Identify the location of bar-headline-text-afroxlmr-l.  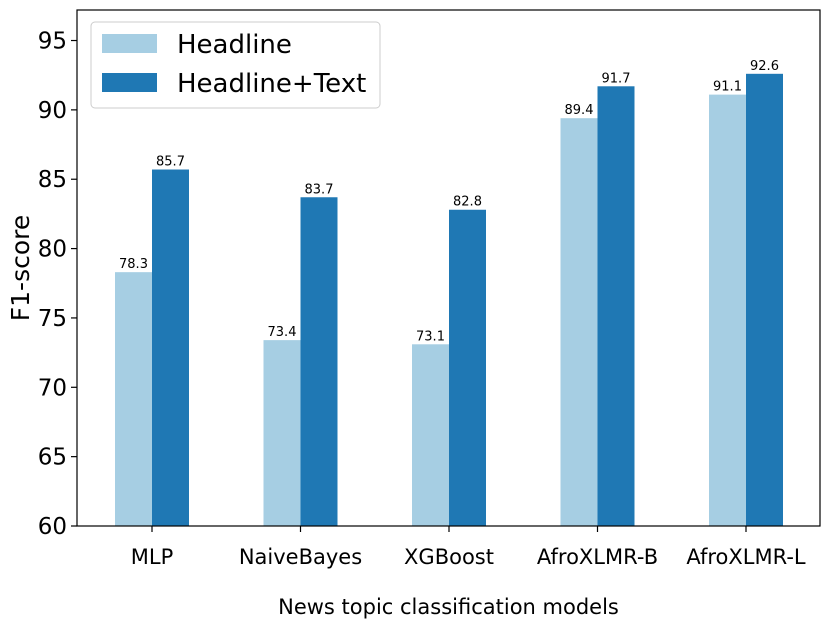
(764, 299).